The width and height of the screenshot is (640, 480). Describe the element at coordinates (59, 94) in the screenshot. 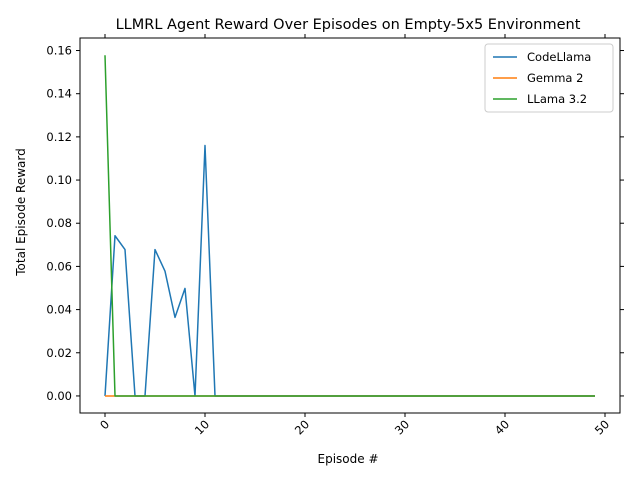

I see `y-tick-label: 0.14` at that location.